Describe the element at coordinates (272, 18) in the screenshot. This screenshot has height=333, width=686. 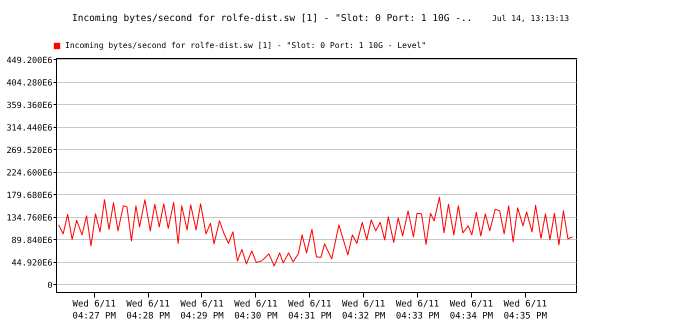
I see `chart-title: Incoming bytes/second for rolfe-dist.sw [1] - "Slot: 0 Port: 1 10G -..` at that location.